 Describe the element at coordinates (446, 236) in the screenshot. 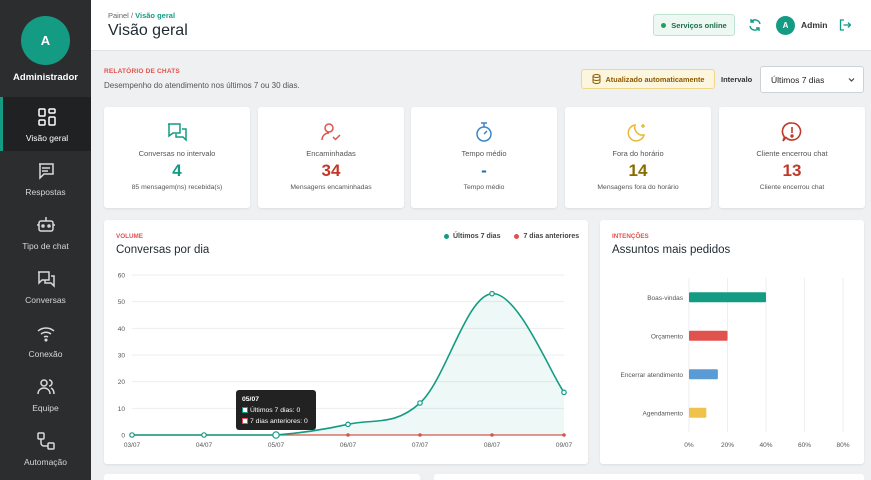

I see `legend-swatch-last7` at that location.